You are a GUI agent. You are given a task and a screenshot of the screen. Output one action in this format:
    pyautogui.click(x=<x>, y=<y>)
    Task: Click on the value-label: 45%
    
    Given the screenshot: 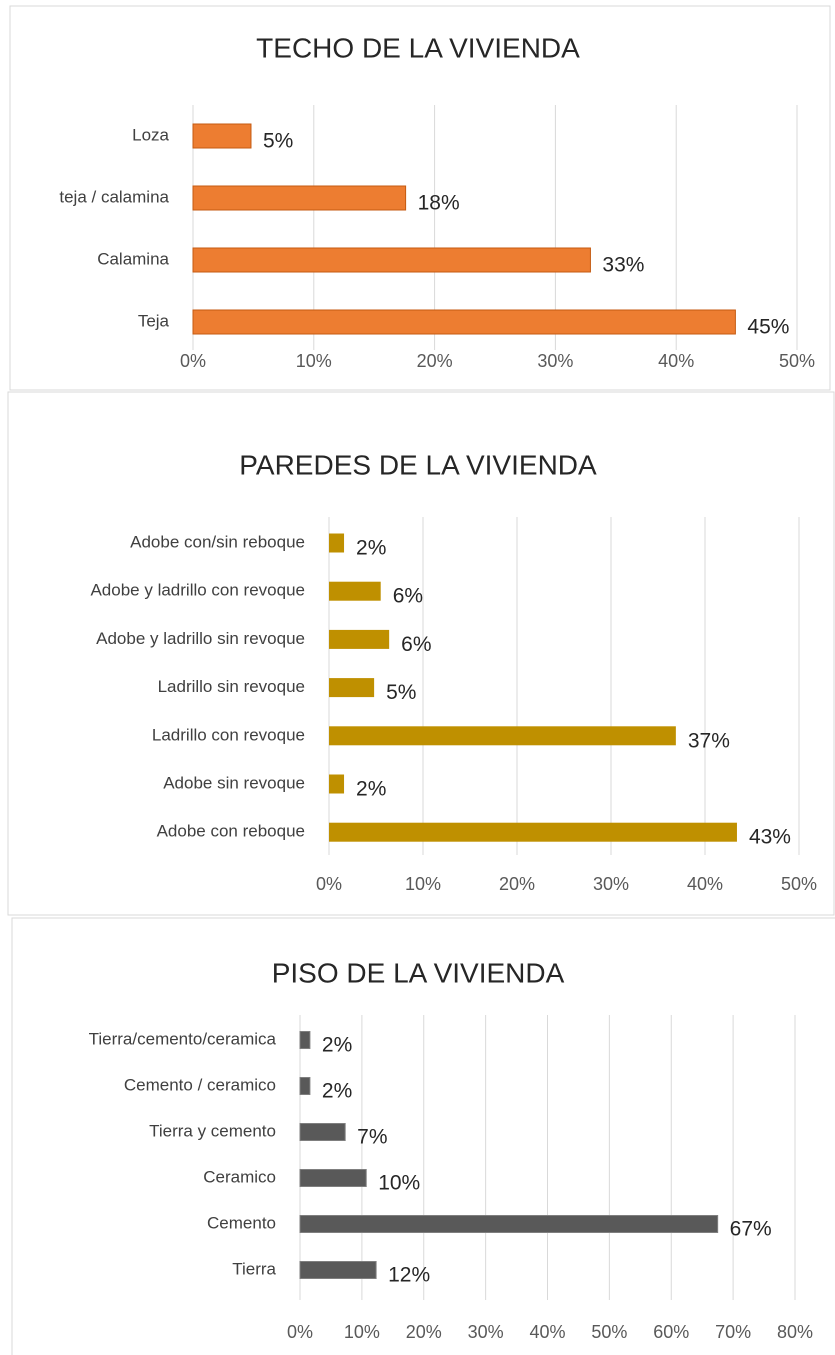 What is the action you would take?
    pyautogui.click(x=768, y=327)
    